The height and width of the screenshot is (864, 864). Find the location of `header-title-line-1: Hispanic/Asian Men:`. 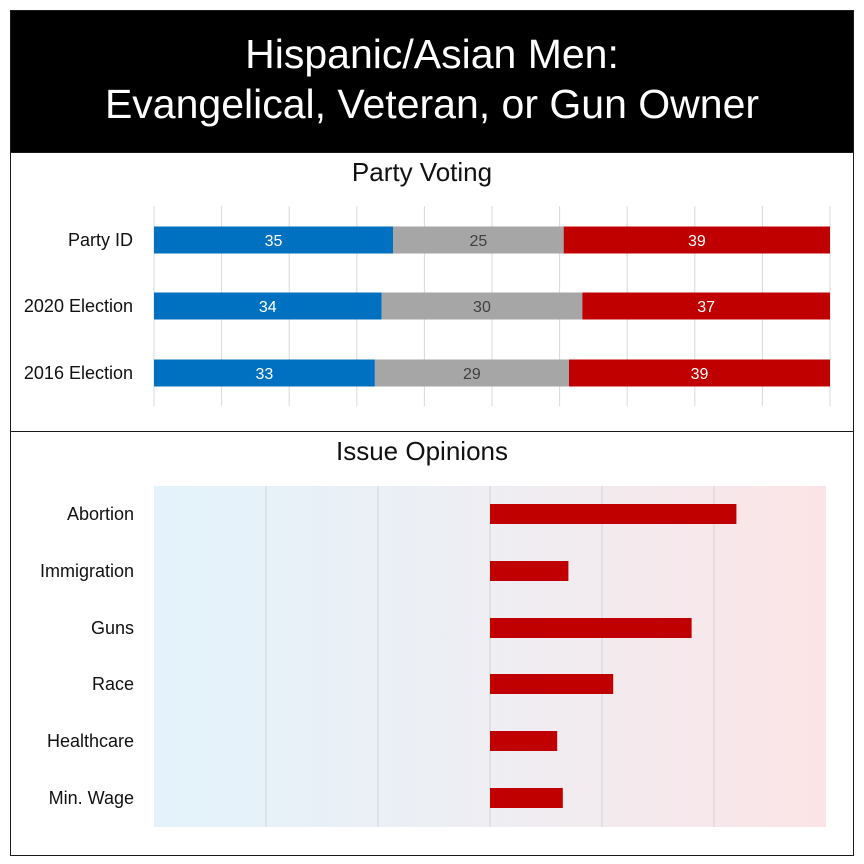

header-title-line-1: Hispanic/Asian Men: is located at coordinates (432, 54).